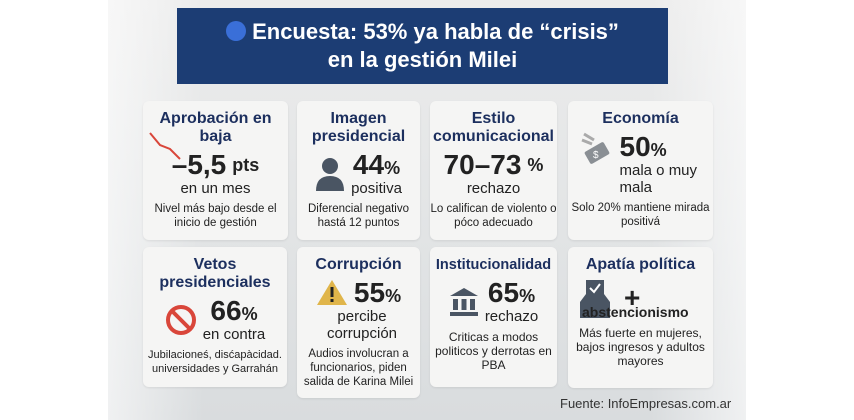  I want to click on source-credit: Fuente: InfoEmpresas.com.ar, so click(646, 403).